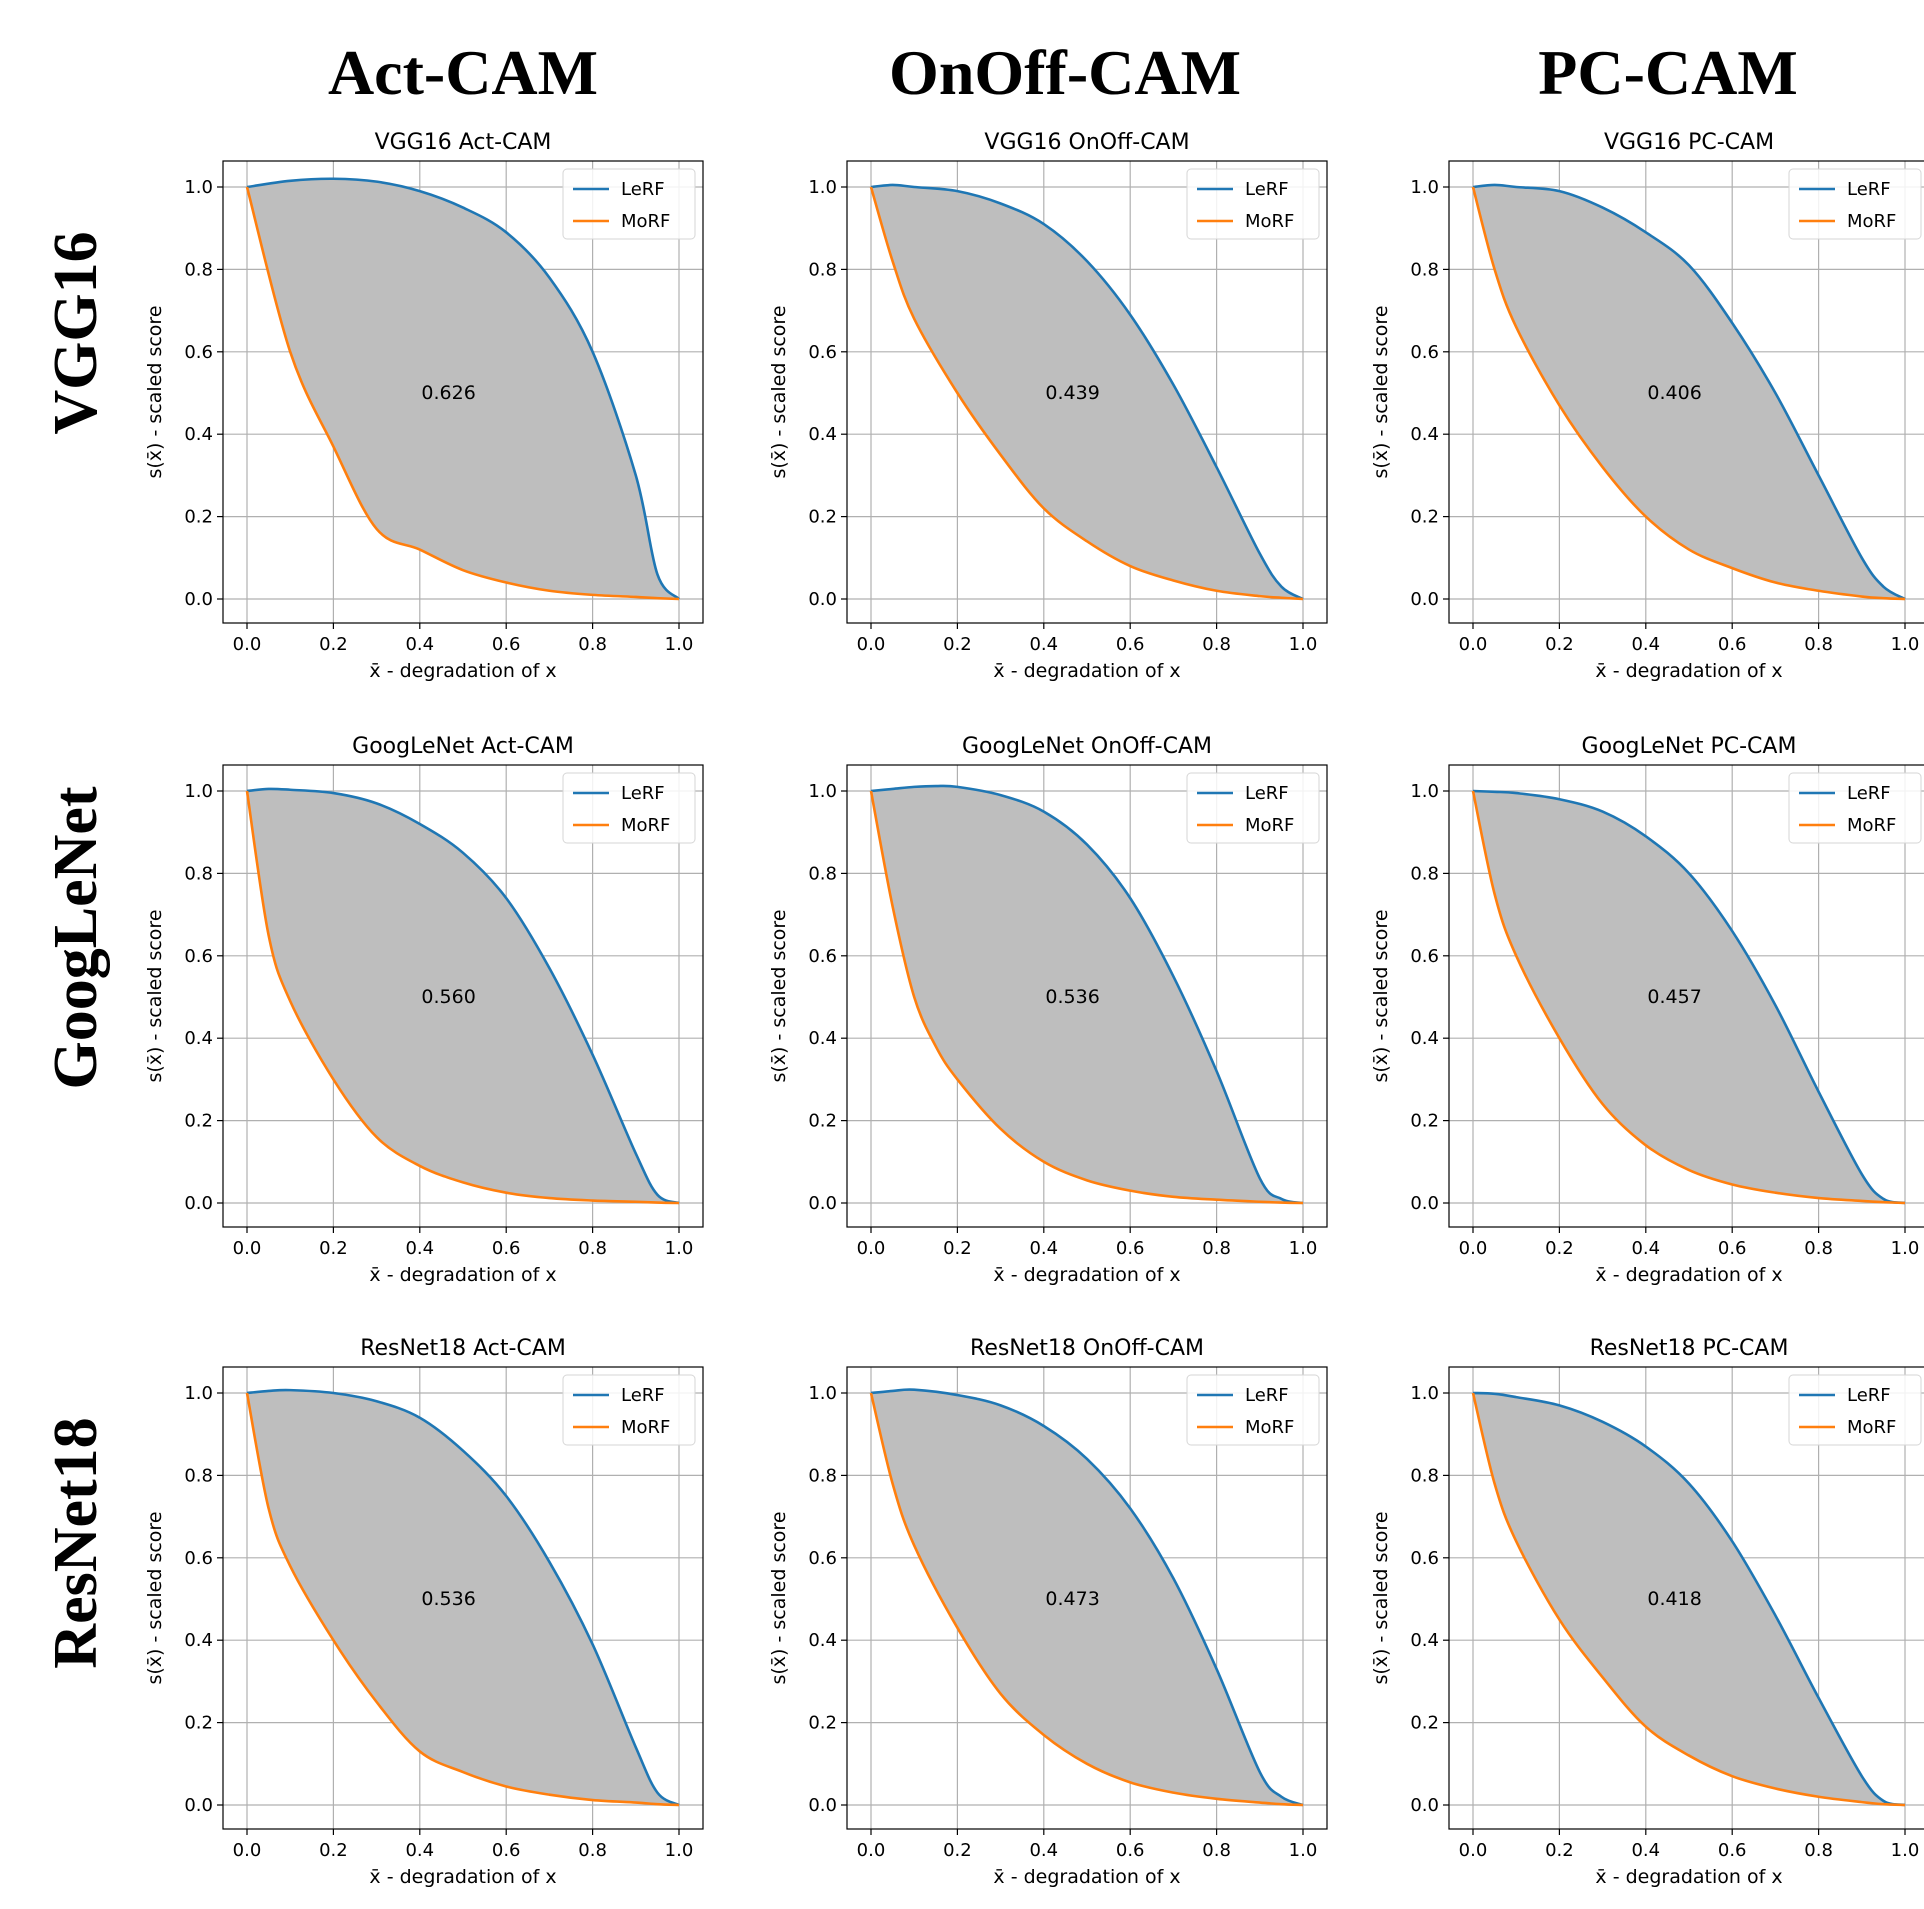 The width and height of the screenshot is (1924, 1909). I want to click on auc-annotation: 0.406, so click(1674, 393).